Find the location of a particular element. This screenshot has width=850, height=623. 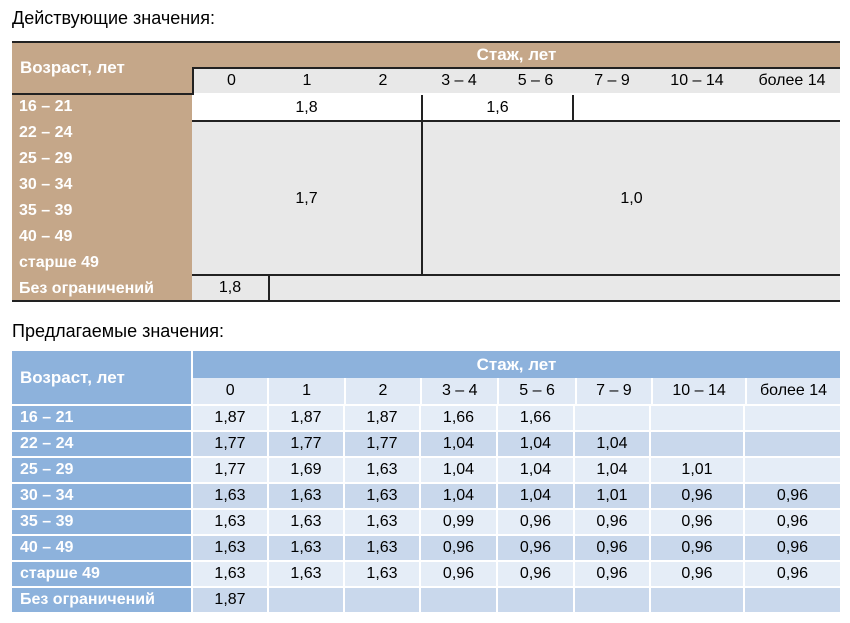

value-cell: 1,7 is located at coordinates (306, 198).